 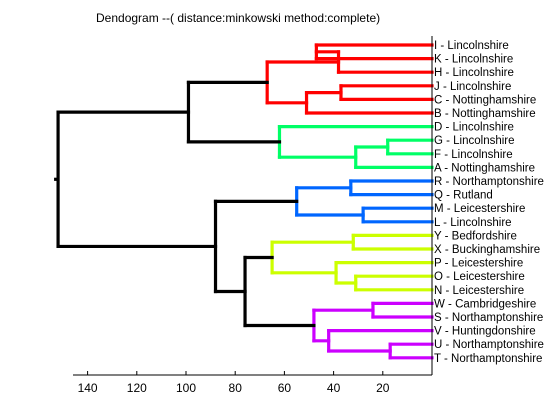 I want to click on x-tick-label: 60, so click(x=285, y=388).